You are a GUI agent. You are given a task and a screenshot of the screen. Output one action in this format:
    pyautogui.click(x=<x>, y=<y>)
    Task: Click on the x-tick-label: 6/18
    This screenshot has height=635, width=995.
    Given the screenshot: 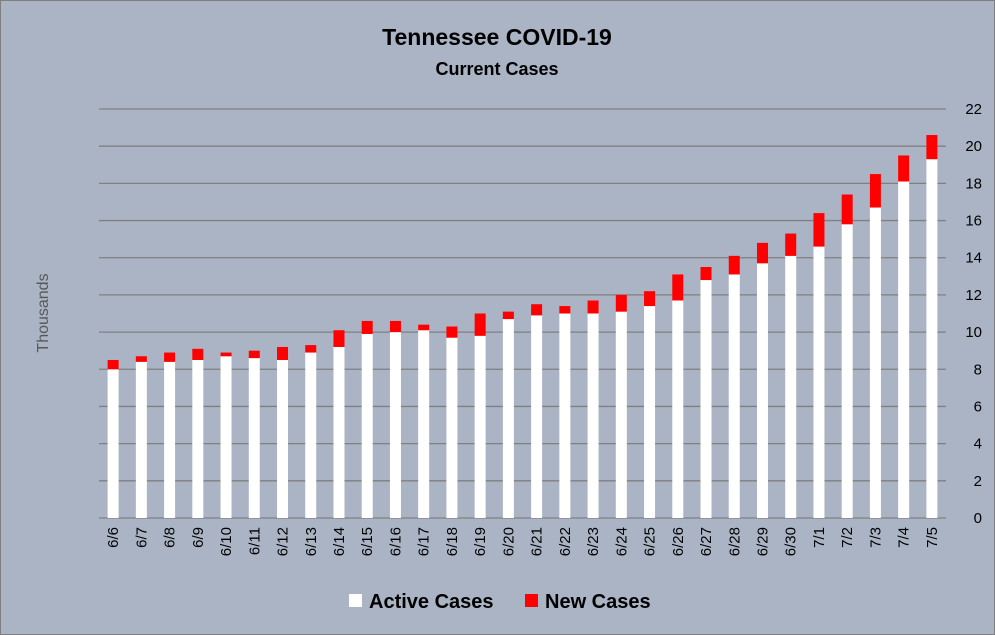 What is the action you would take?
    pyautogui.click(x=452, y=541)
    